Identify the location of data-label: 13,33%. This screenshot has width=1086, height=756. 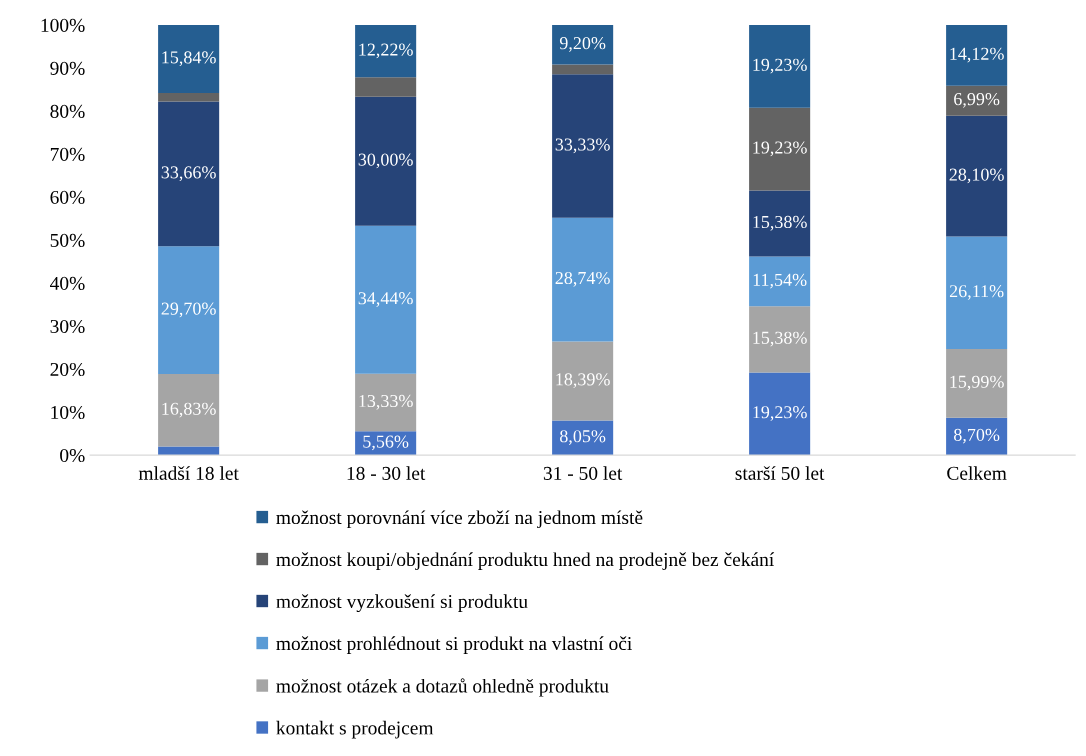
(386, 402).